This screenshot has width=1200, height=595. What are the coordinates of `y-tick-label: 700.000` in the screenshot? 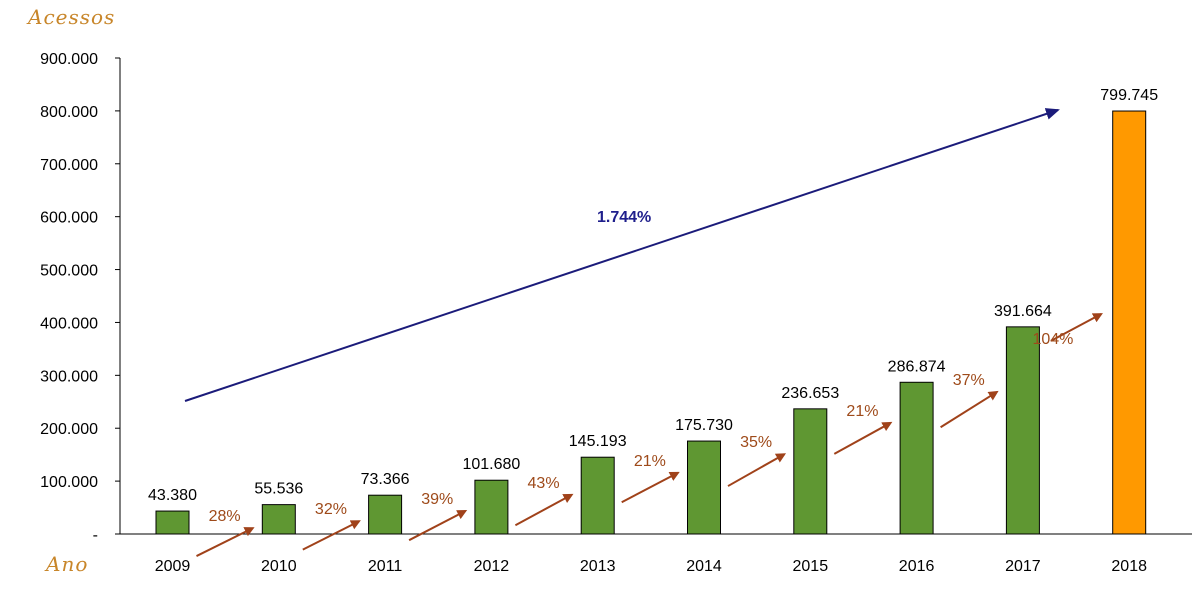 It's located at (69, 165).